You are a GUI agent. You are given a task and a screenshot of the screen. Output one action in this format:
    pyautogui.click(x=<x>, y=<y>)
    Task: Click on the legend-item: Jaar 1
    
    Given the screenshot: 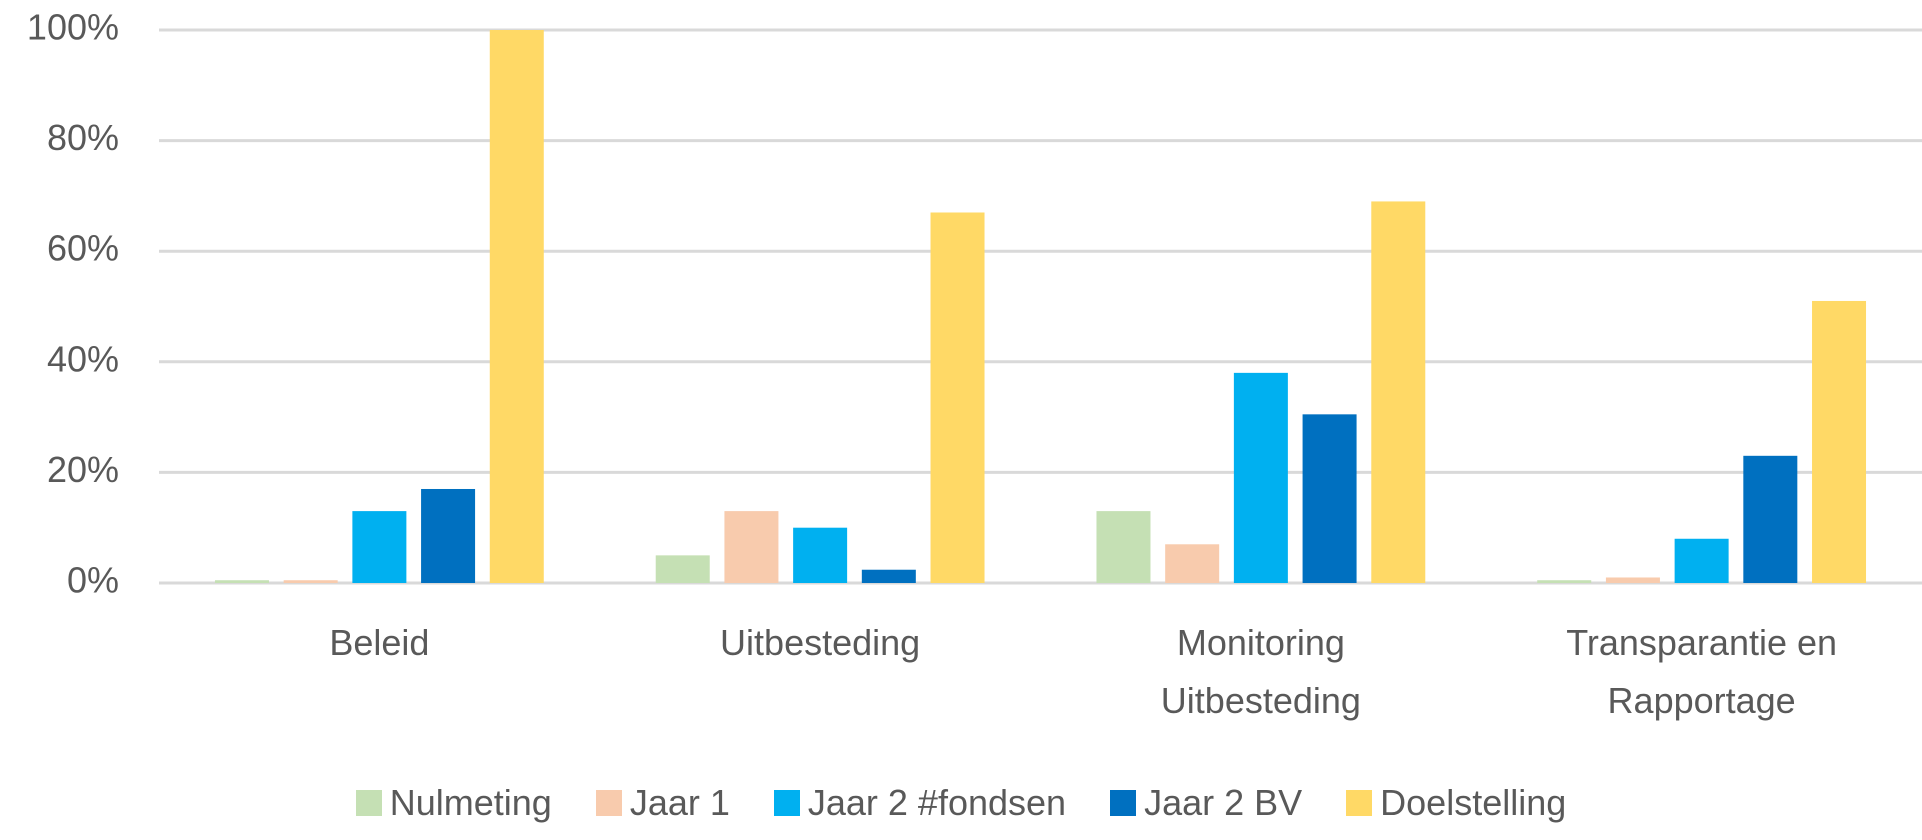 What is the action you would take?
    pyautogui.click(x=662, y=803)
    